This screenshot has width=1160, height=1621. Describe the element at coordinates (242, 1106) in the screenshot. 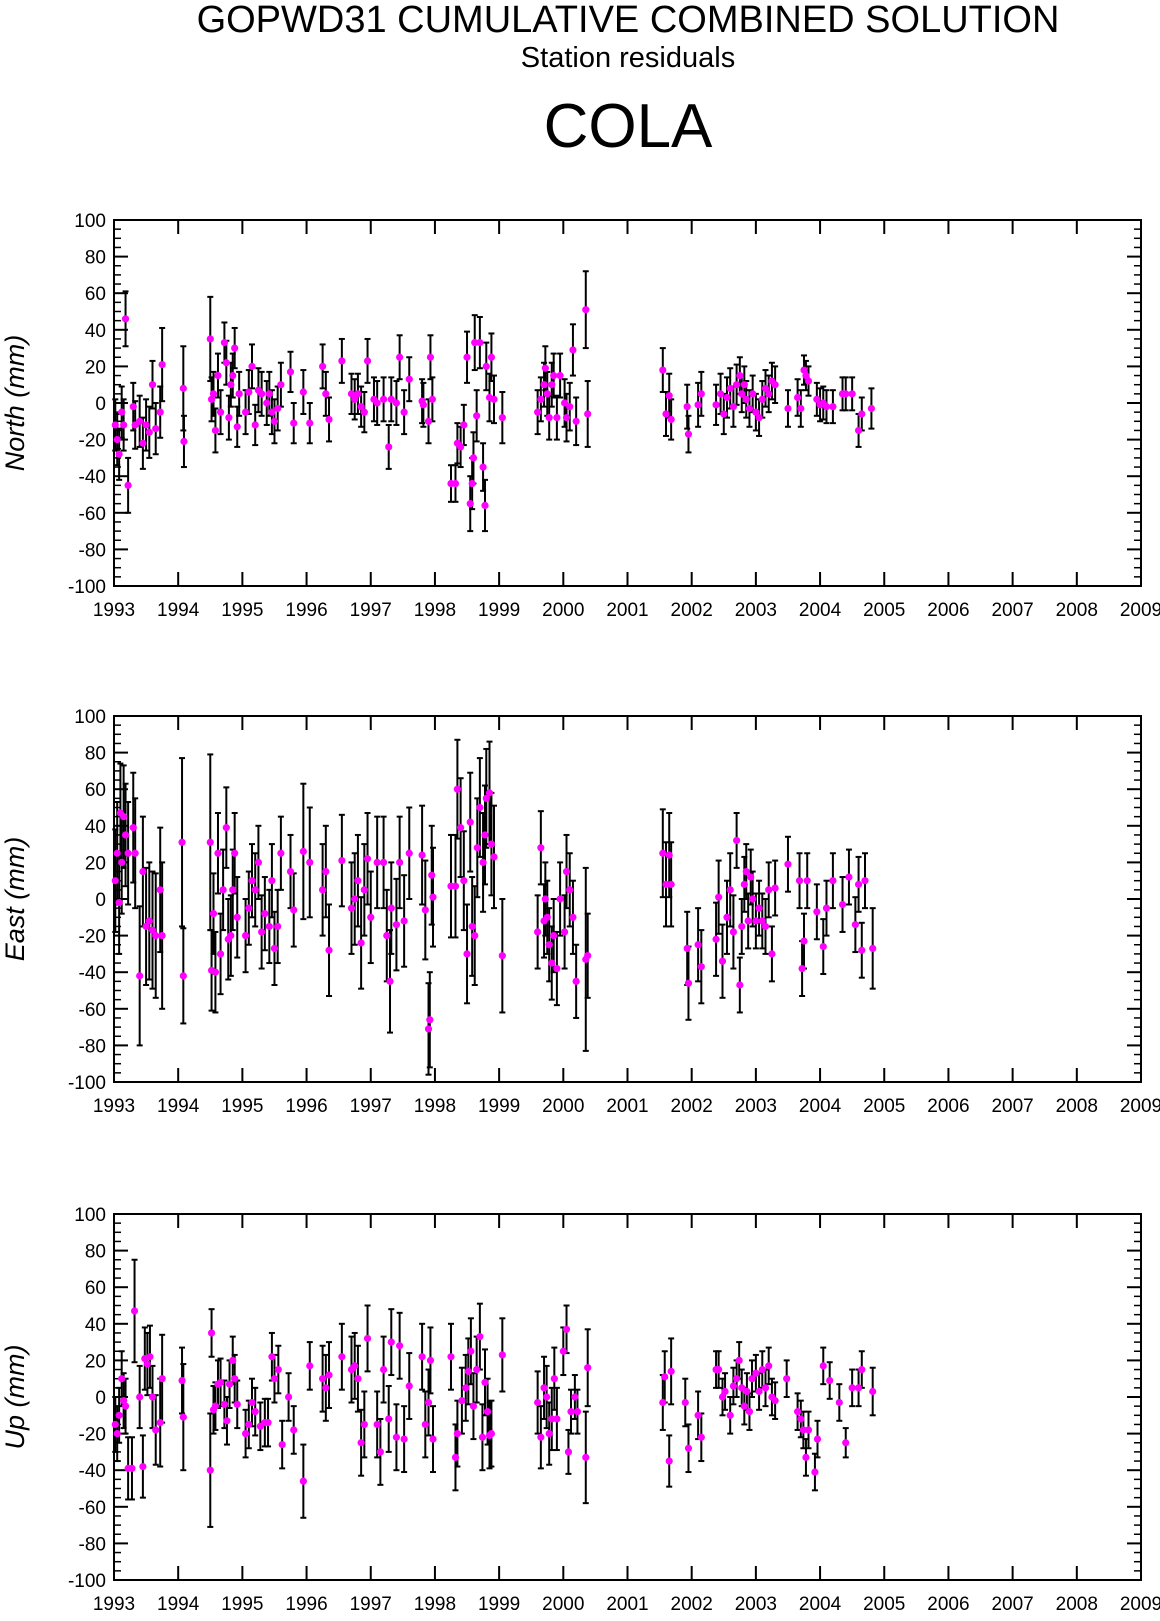

I see `x-tick-label: 1995` at that location.